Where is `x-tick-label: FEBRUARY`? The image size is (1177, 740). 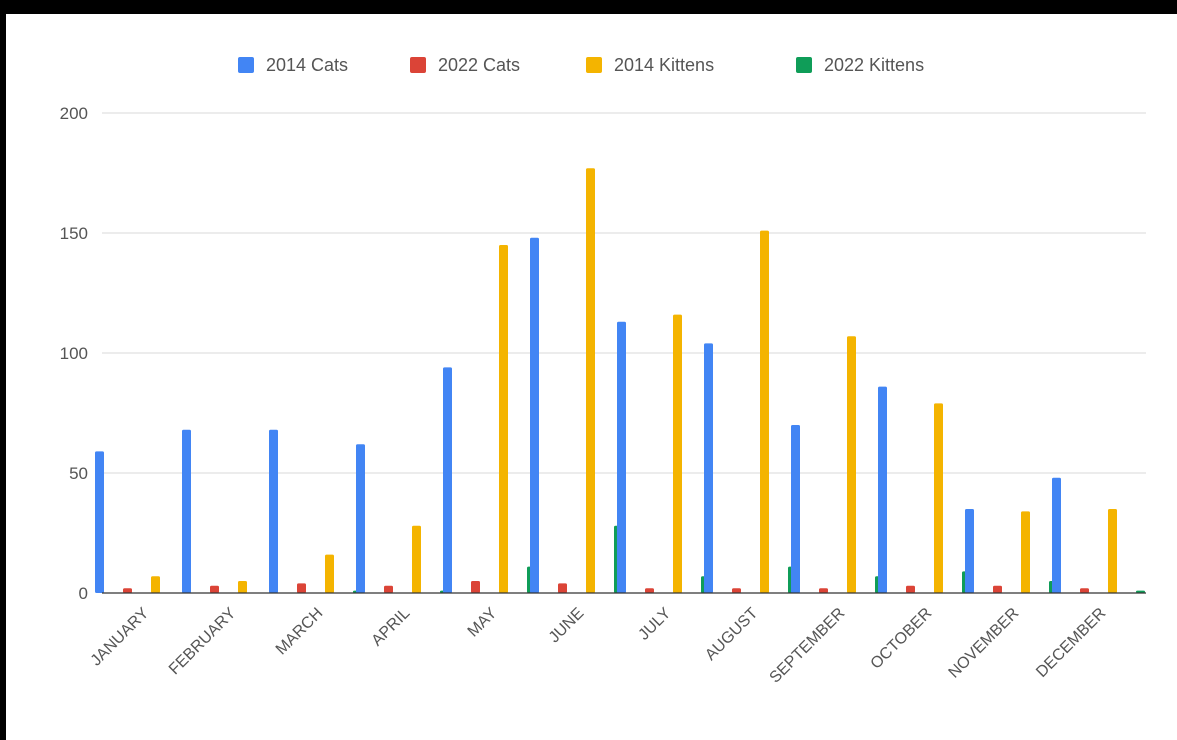 x-tick-label: FEBRUARY is located at coordinates (203, 642).